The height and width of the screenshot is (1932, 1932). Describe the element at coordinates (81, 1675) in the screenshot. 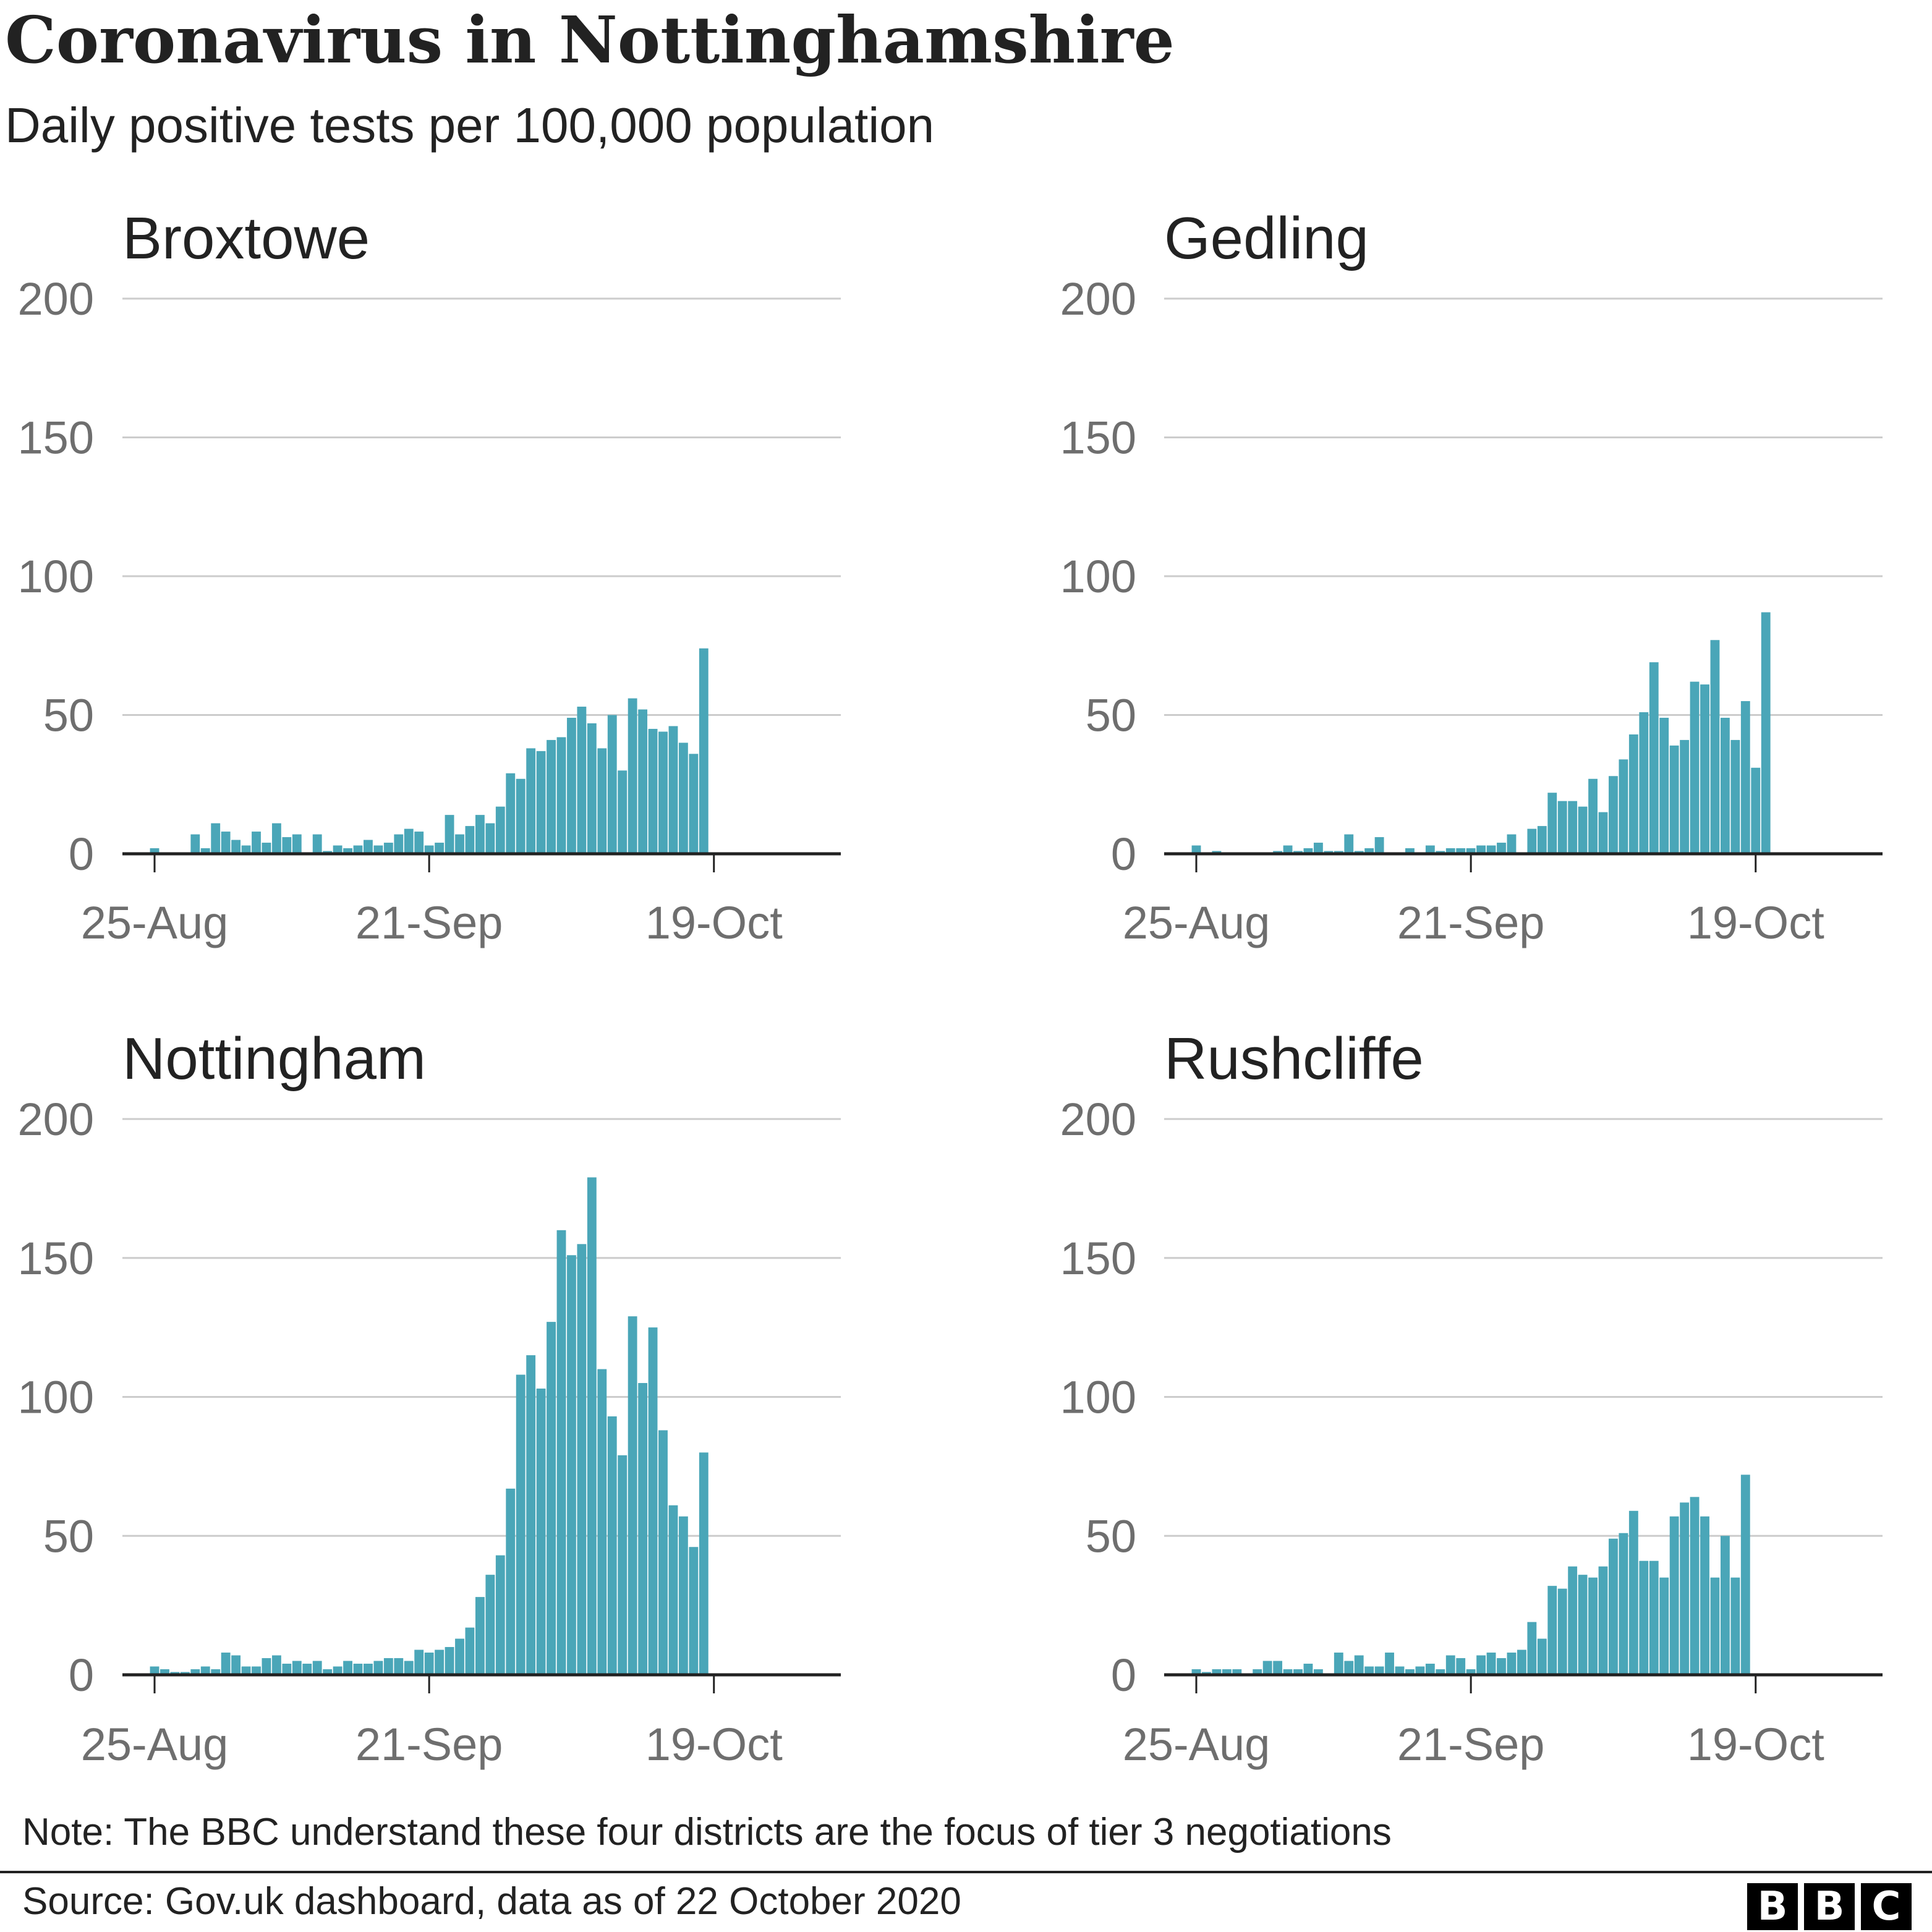

I see `y-tick-label: 0` at that location.